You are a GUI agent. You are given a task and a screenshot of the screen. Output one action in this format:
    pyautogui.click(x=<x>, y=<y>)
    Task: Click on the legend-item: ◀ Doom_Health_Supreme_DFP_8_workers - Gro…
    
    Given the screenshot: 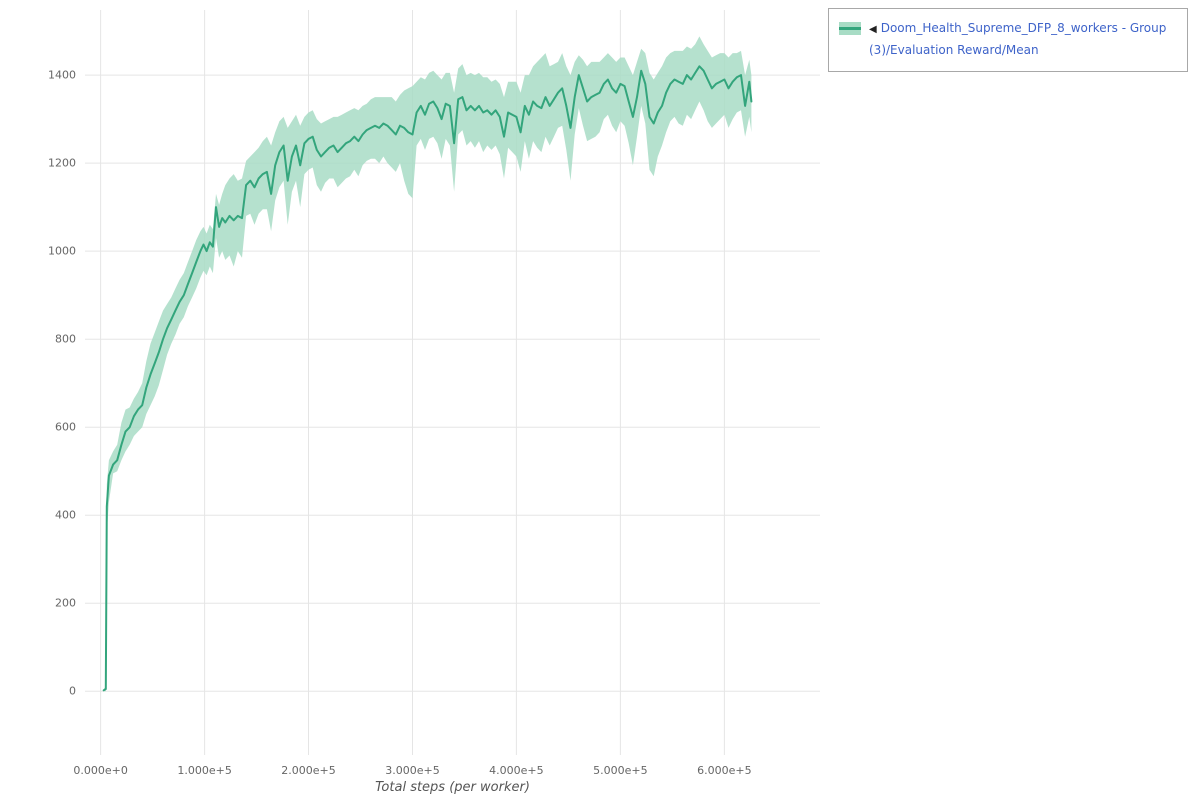 What is the action you would take?
    pyautogui.click(x=1008, y=39)
    